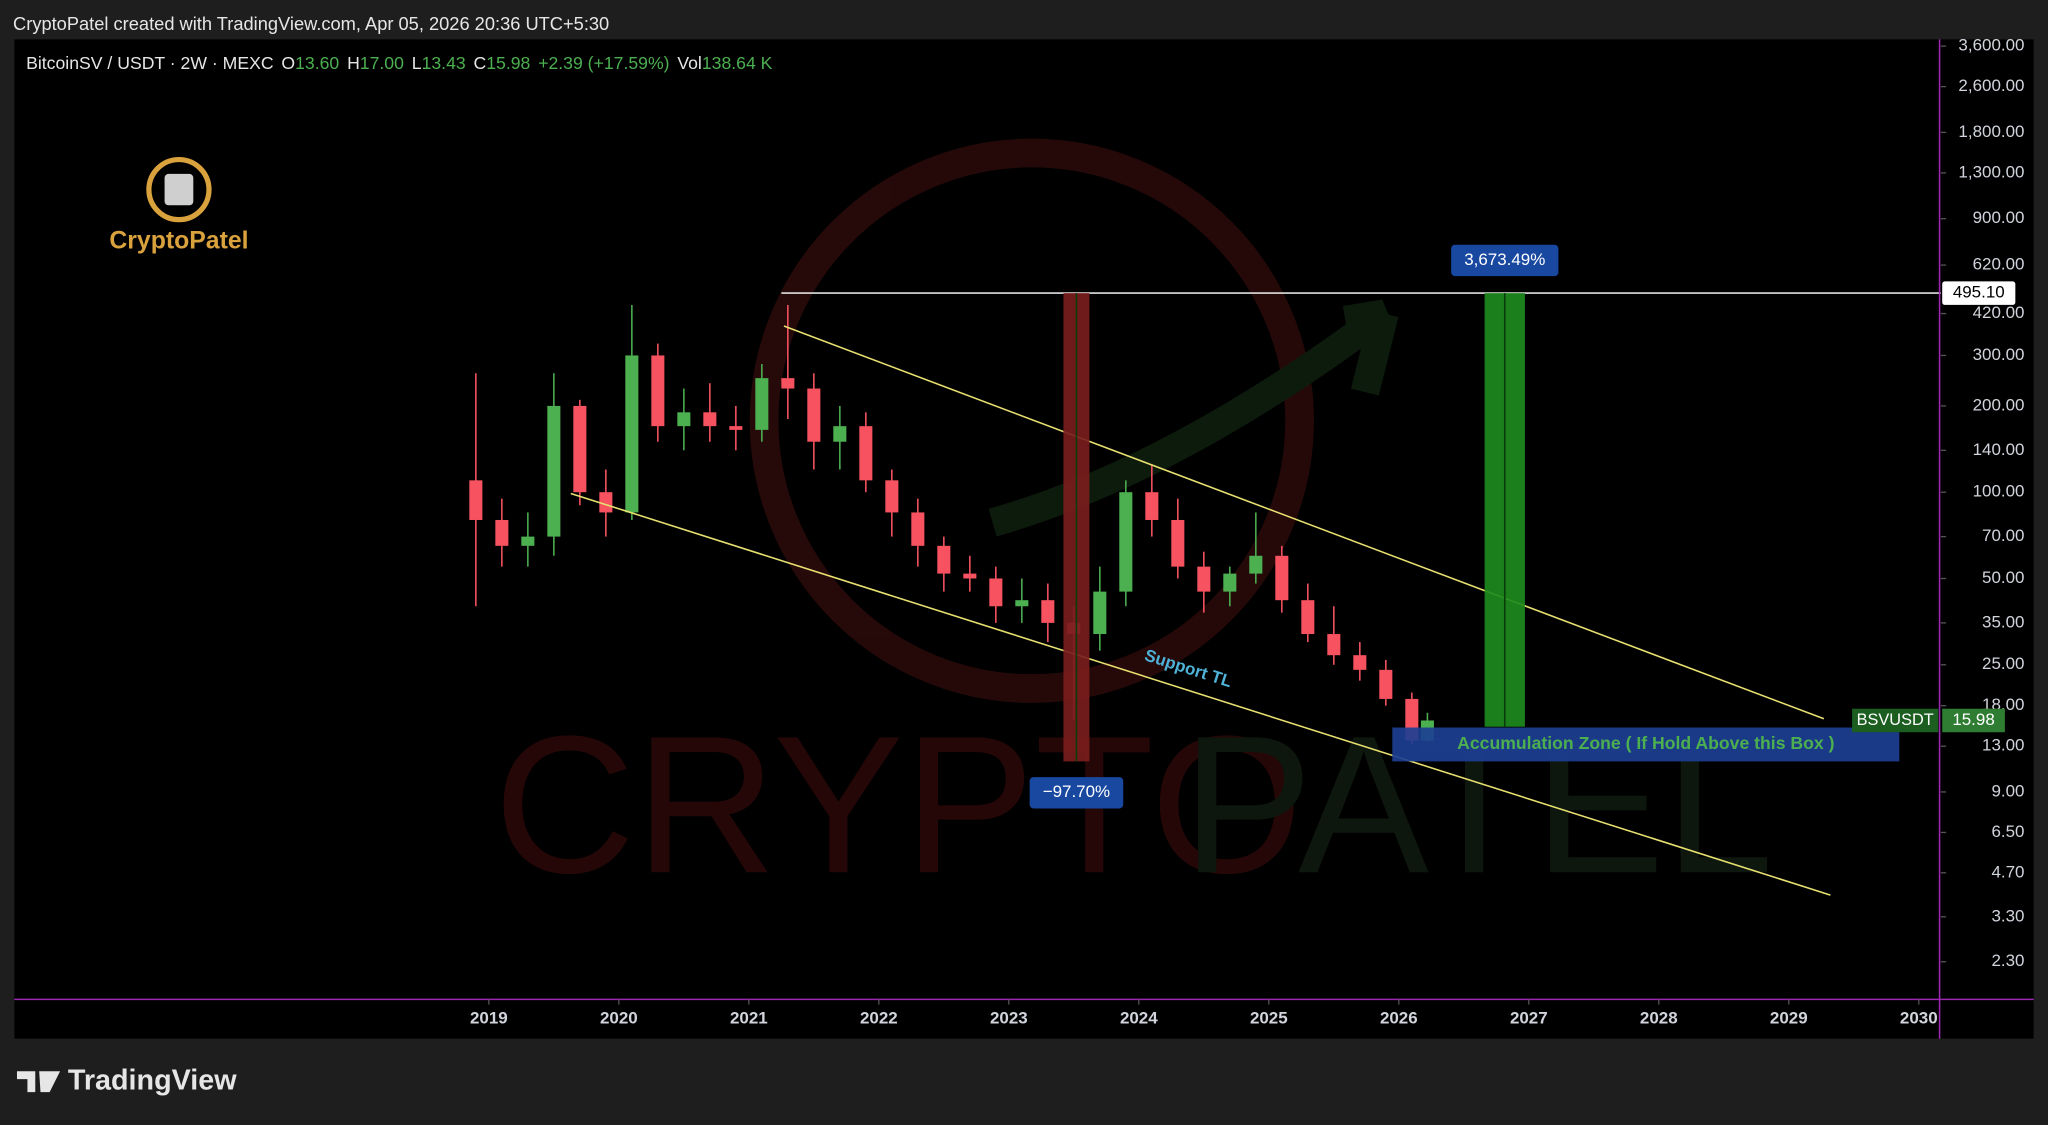  Describe the element at coordinates (1659, 1017) in the screenshot. I see `x-tick-label: 2028` at that location.